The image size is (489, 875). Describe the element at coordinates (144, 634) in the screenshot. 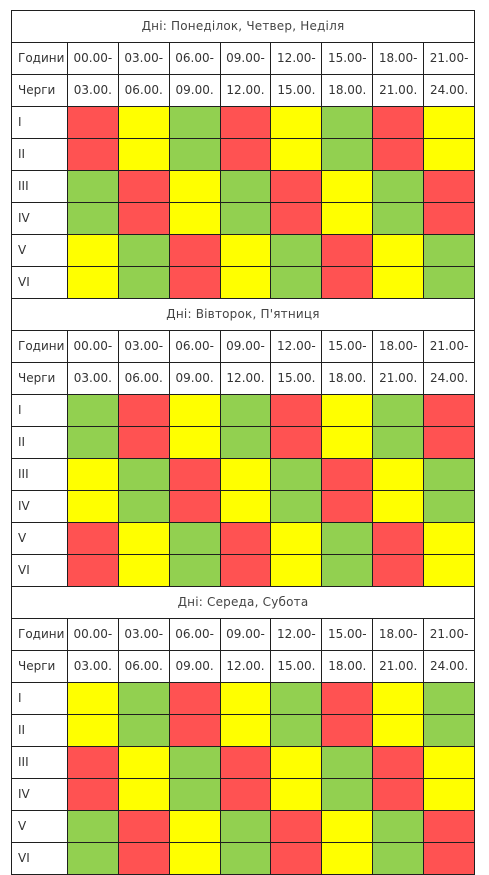

I see `time-start-cell: 03.00-` at that location.